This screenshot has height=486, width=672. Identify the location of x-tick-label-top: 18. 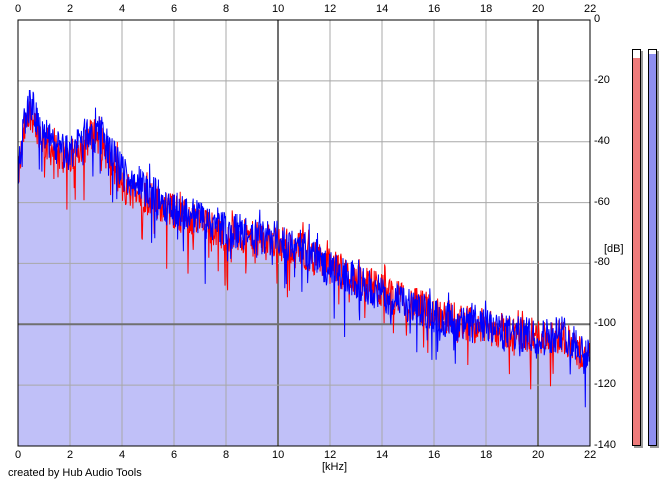
(486, 9).